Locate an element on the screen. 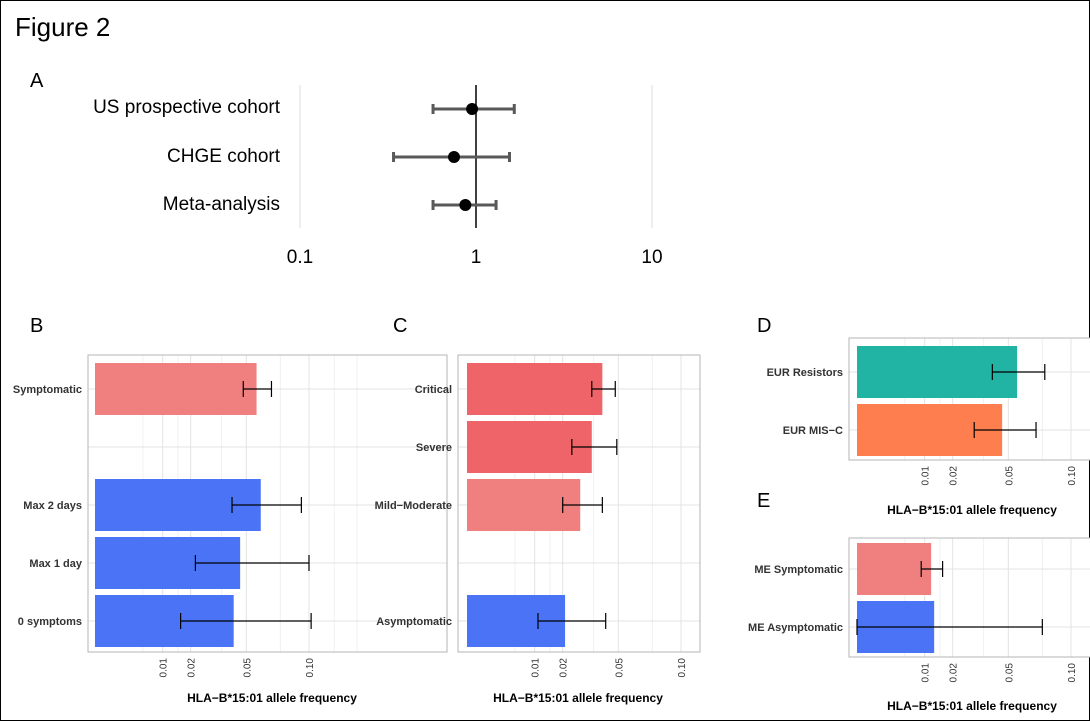 The height and width of the screenshot is (721, 1090). panel-d-label: D is located at coordinates (764, 326).